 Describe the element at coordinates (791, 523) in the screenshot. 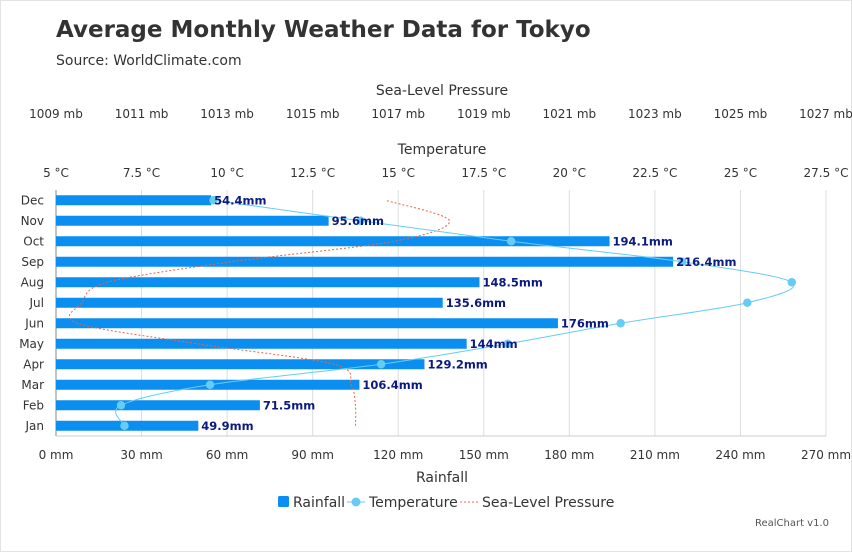

I see `credit-label: RealChart v1.0` at that location.